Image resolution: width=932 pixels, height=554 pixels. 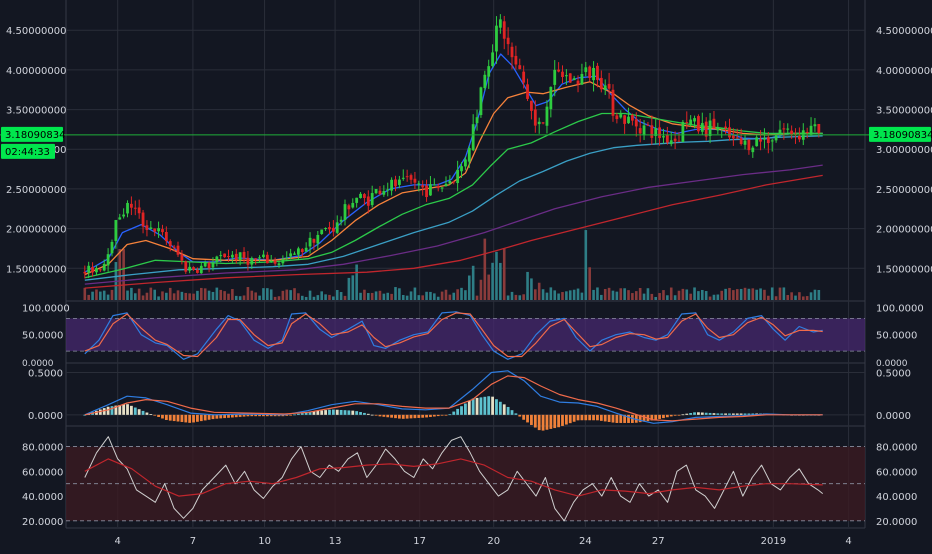 I want to click on rsi-y-tick-right: 80.0000, so click(x=896, y=448).